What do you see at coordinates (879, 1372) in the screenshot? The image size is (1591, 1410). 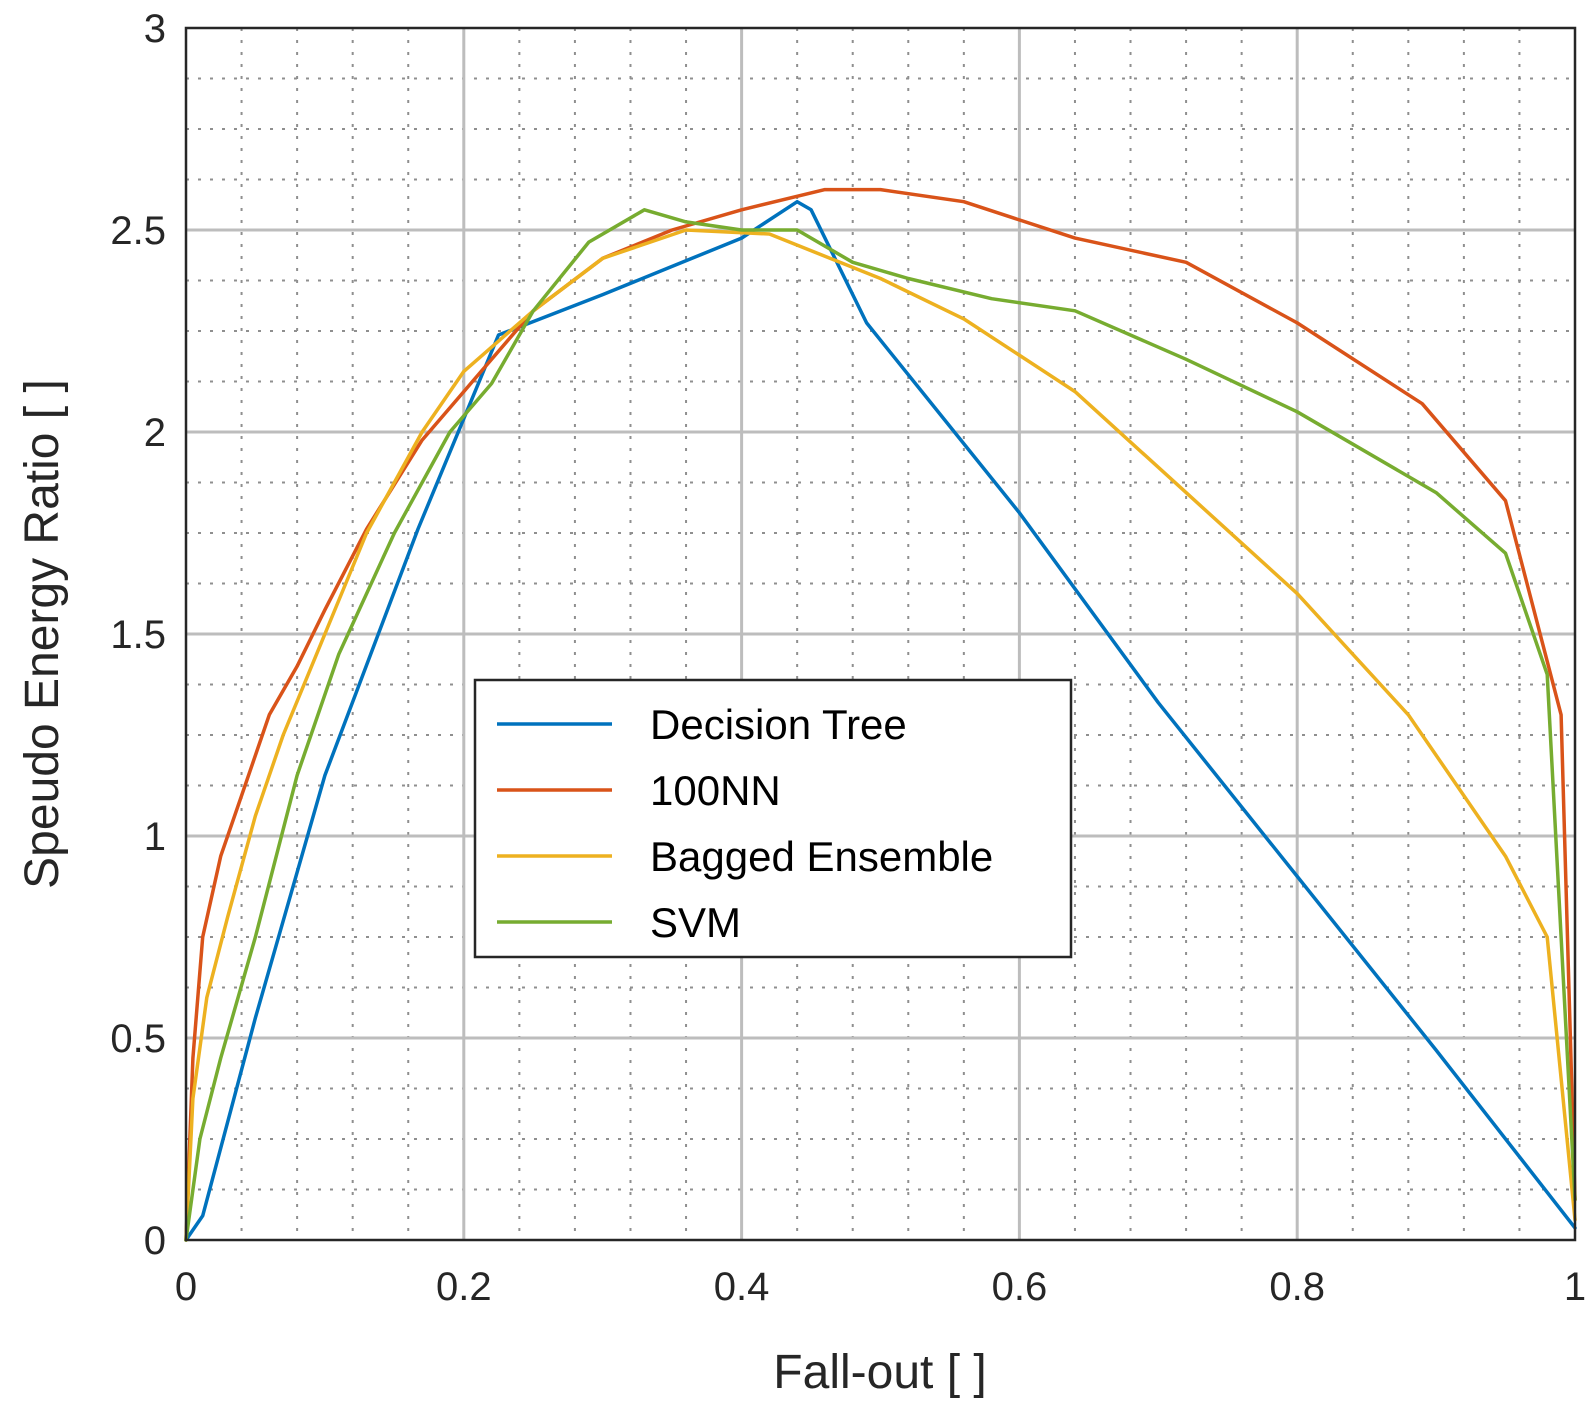 I see `x-axis-label: Fall-out [ ]` at bounding box center [879, 1372].